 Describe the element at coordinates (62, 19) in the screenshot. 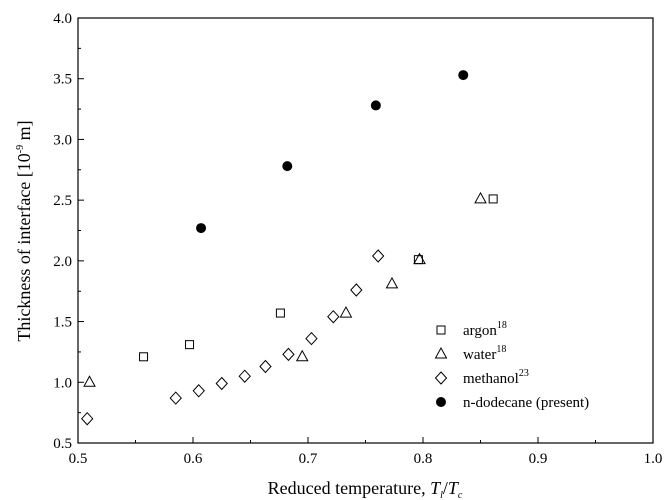

I see `y-tick-label: 4.0` at that location.